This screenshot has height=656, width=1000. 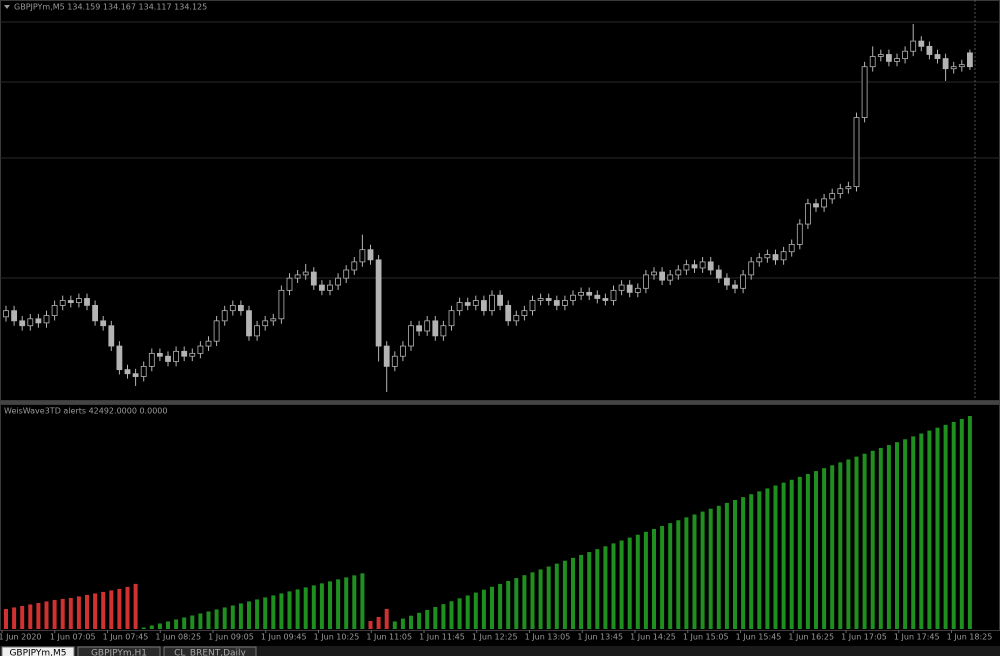 I want to click on tab-label: CL_BRENT,Daily, so click(x=210, y=652).